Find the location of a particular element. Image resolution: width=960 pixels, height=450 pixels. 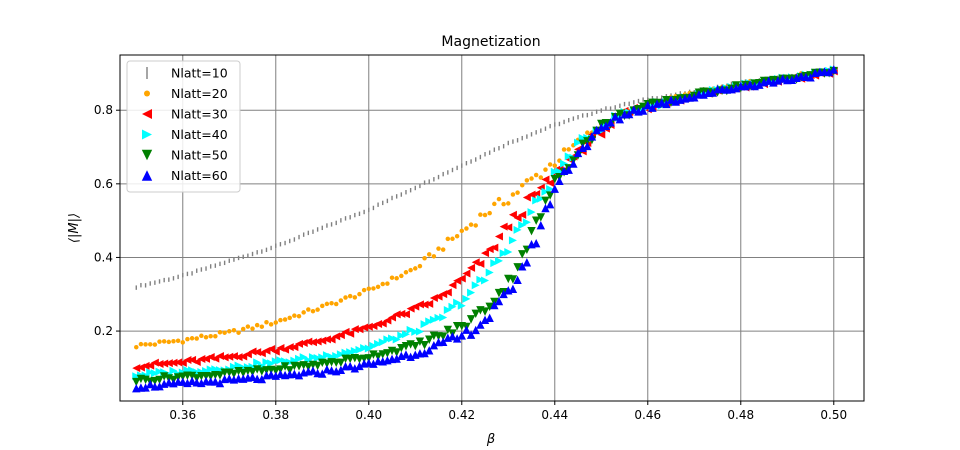

y-tick-label: 0.6 is located at coordinates (103, 184).